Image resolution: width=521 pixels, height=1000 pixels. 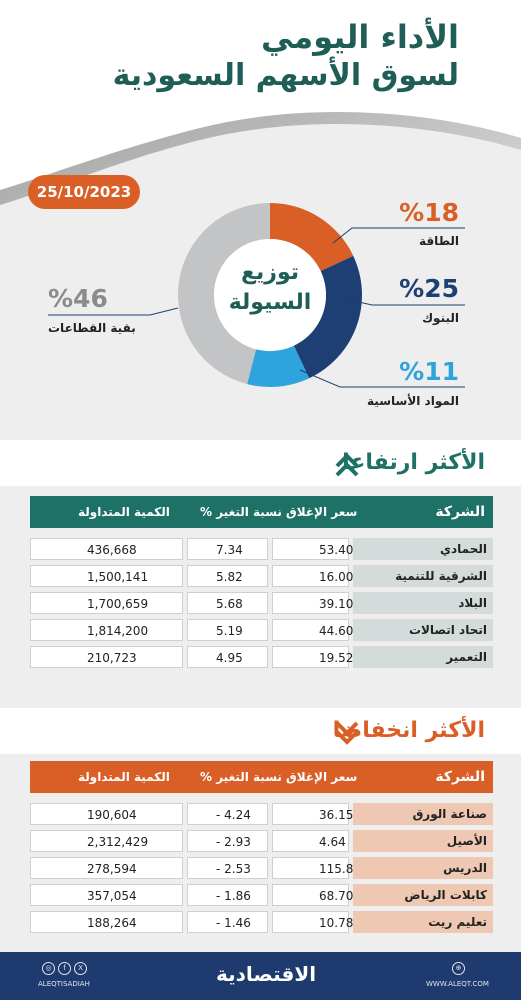 What do you see at coordinates (227, 922) in the screenshot?
I see `change-cell: - 1.46` at bounding box center [227, 922].